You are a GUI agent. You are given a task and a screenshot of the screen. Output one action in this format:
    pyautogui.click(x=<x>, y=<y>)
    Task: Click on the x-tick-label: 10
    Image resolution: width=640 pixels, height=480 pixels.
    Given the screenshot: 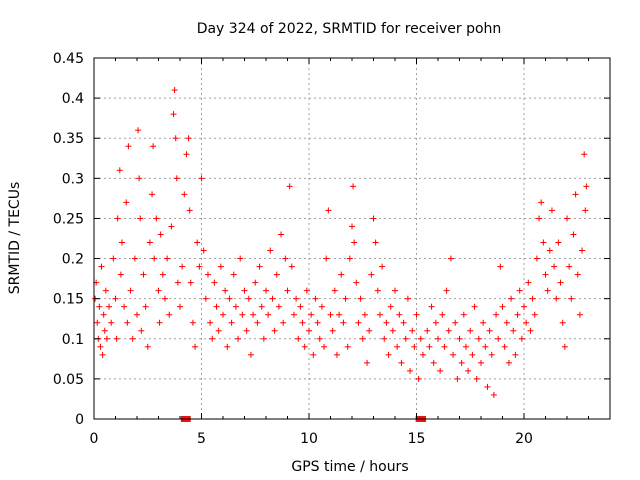 What is the action you would take?
    pyautogui.click(x=309, y=439)
    